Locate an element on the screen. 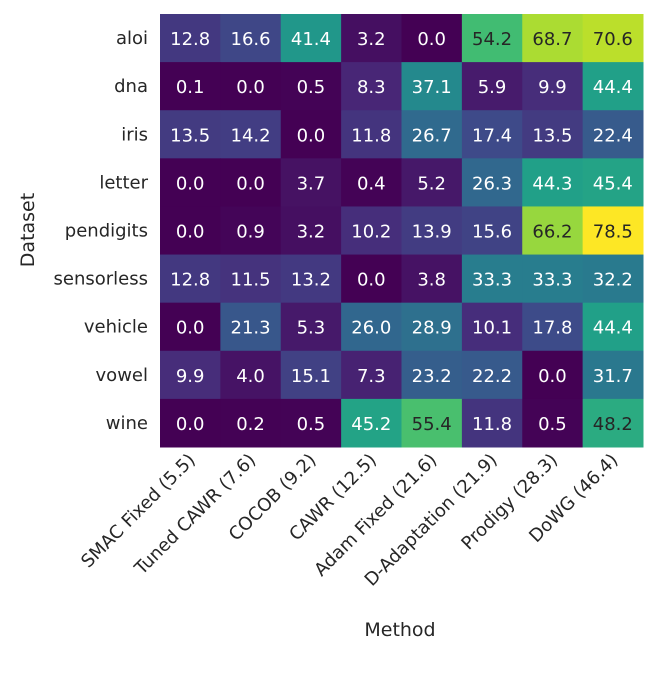 This screenshot has width=659, height=677. cell-value-label: 55.4 is located at coordinates (432, 424).